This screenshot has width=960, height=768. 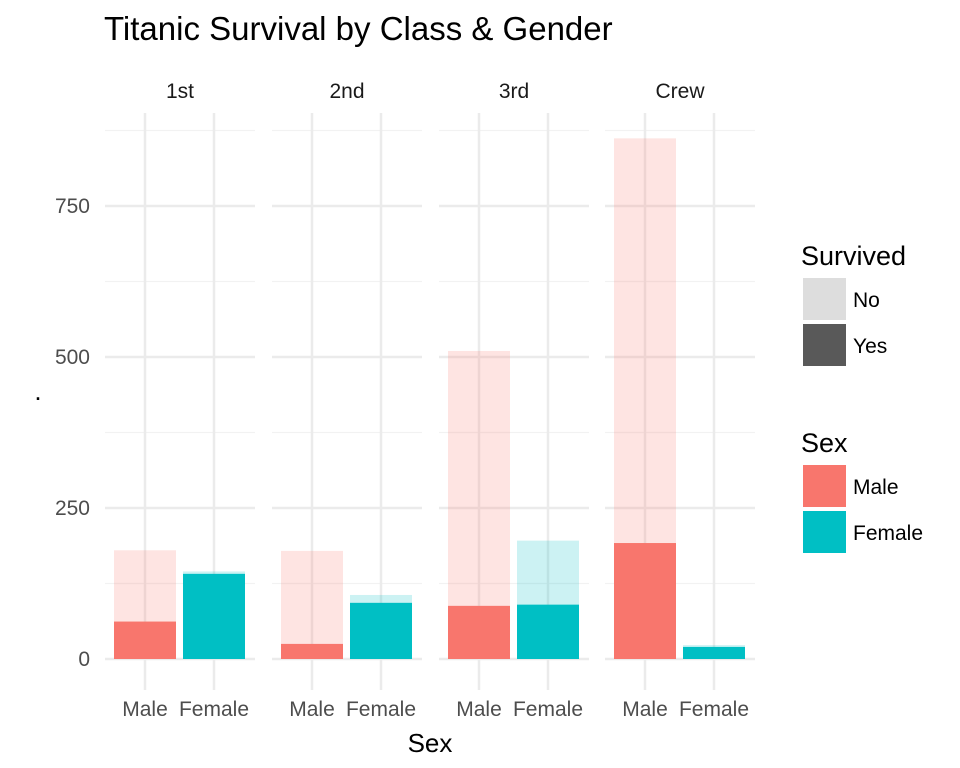 I want to click on y-axis-label: ., so click(x=37, y=391).